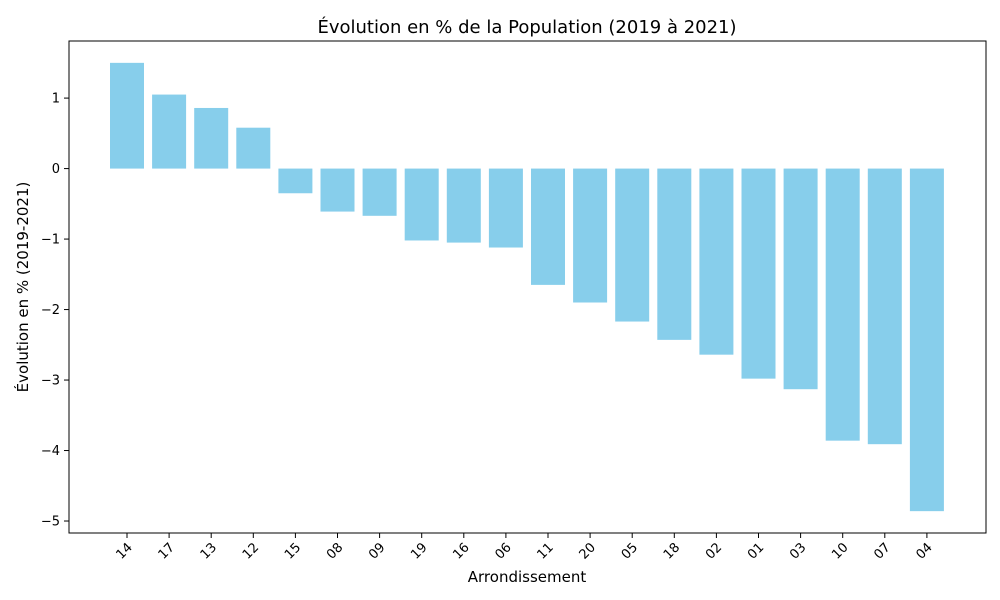 The height and width of the screenshot is (600, 1000). Describe the element at coordinates (50, 451) in the screenshot. I see `y-tick-label: −4` at that location.